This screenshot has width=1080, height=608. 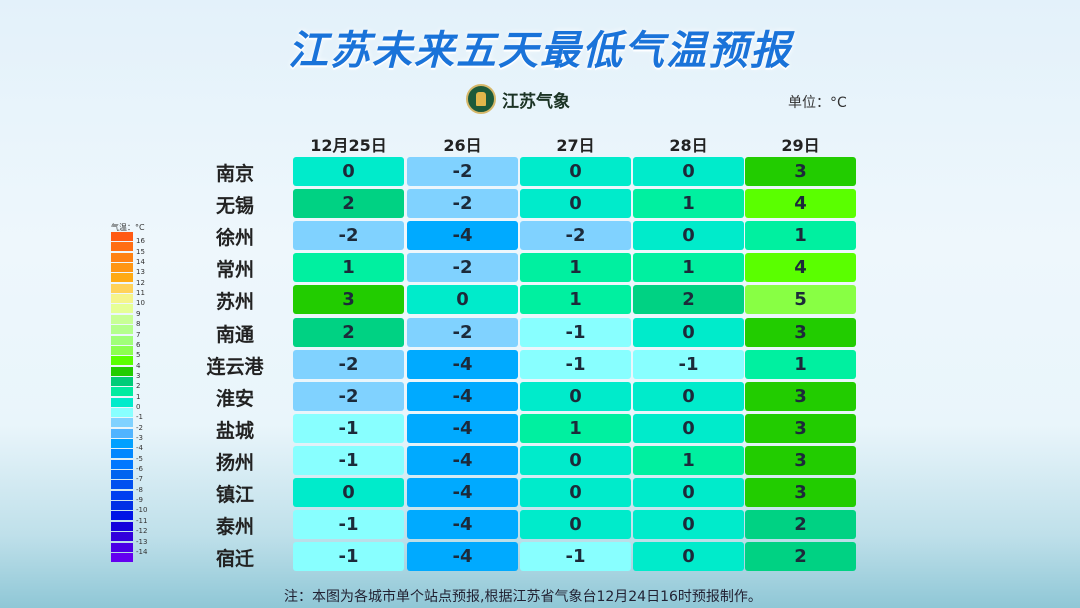 What do you see at coordinates (234, 430) in the screenshot?
I see `city-label: 盐城` at bounding box center [234, 430].